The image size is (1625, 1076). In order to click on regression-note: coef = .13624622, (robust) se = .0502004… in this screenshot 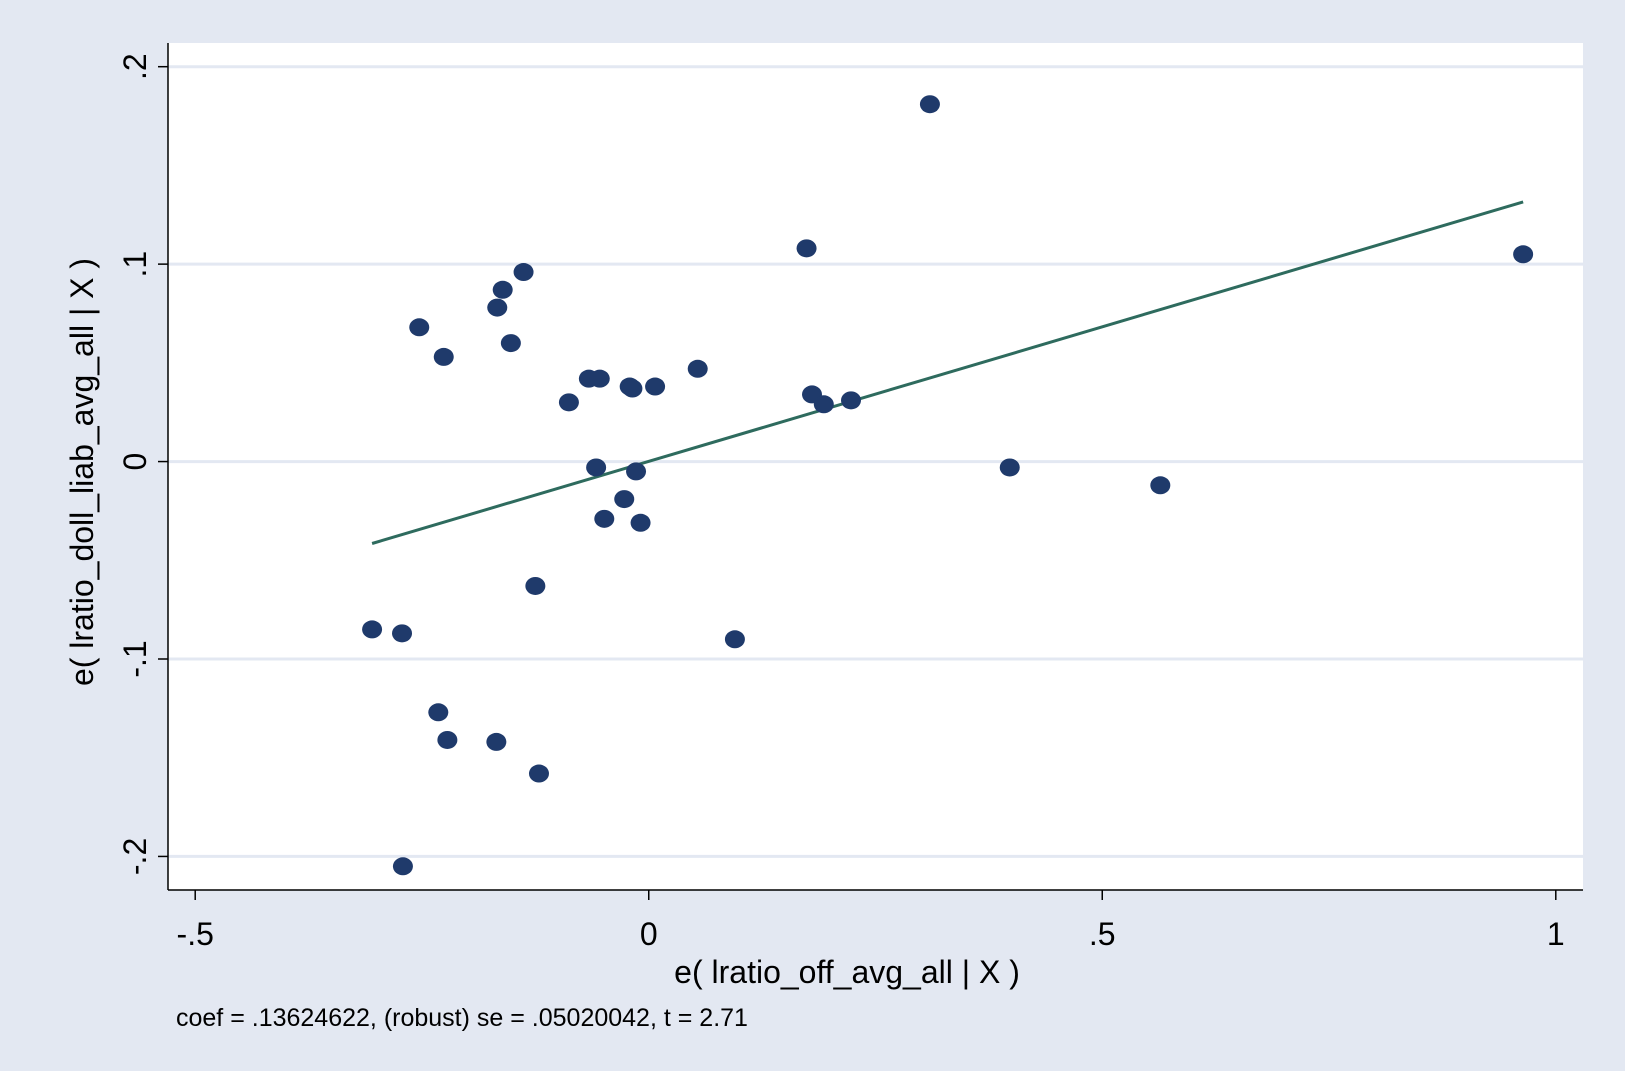, I will do `click(462, 1018)`.